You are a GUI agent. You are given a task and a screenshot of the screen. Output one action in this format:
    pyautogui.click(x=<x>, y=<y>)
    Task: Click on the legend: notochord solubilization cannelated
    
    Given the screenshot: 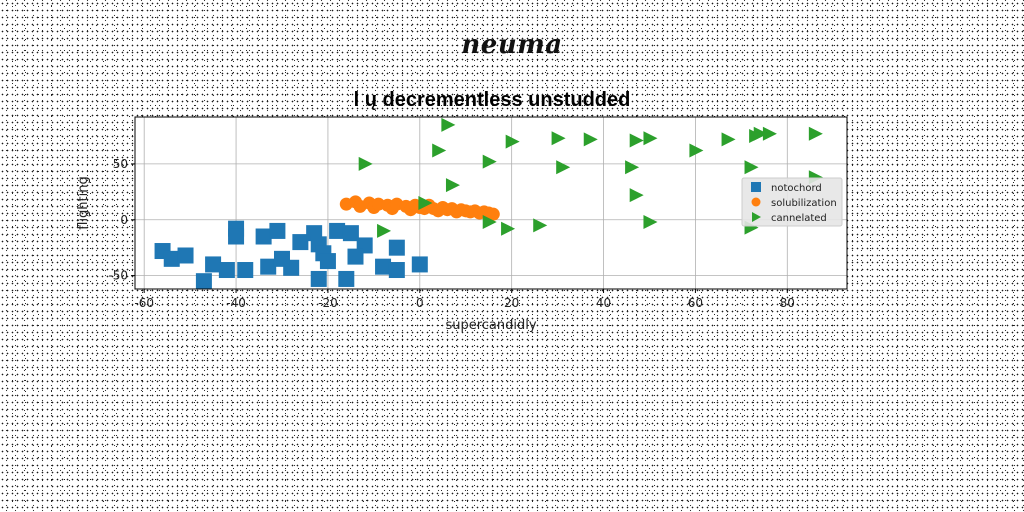 What is the action you would take?
    pyautogui.click(x=792, y=202)
    